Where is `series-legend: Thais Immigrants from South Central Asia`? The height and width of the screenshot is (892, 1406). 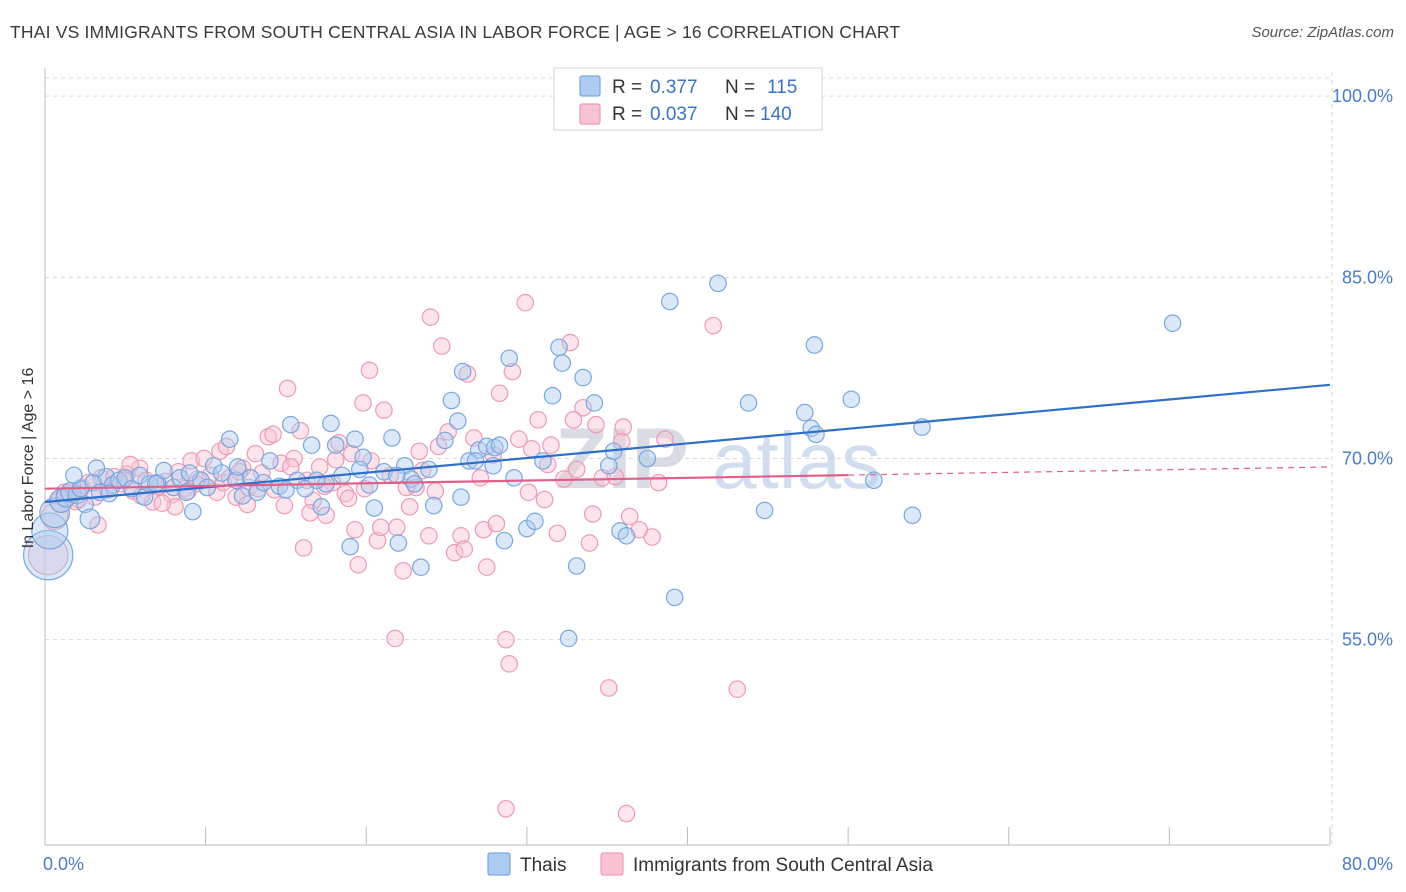
series-legend: Thais Immigrants from South Central Asia is located at coordinates (710, 864).